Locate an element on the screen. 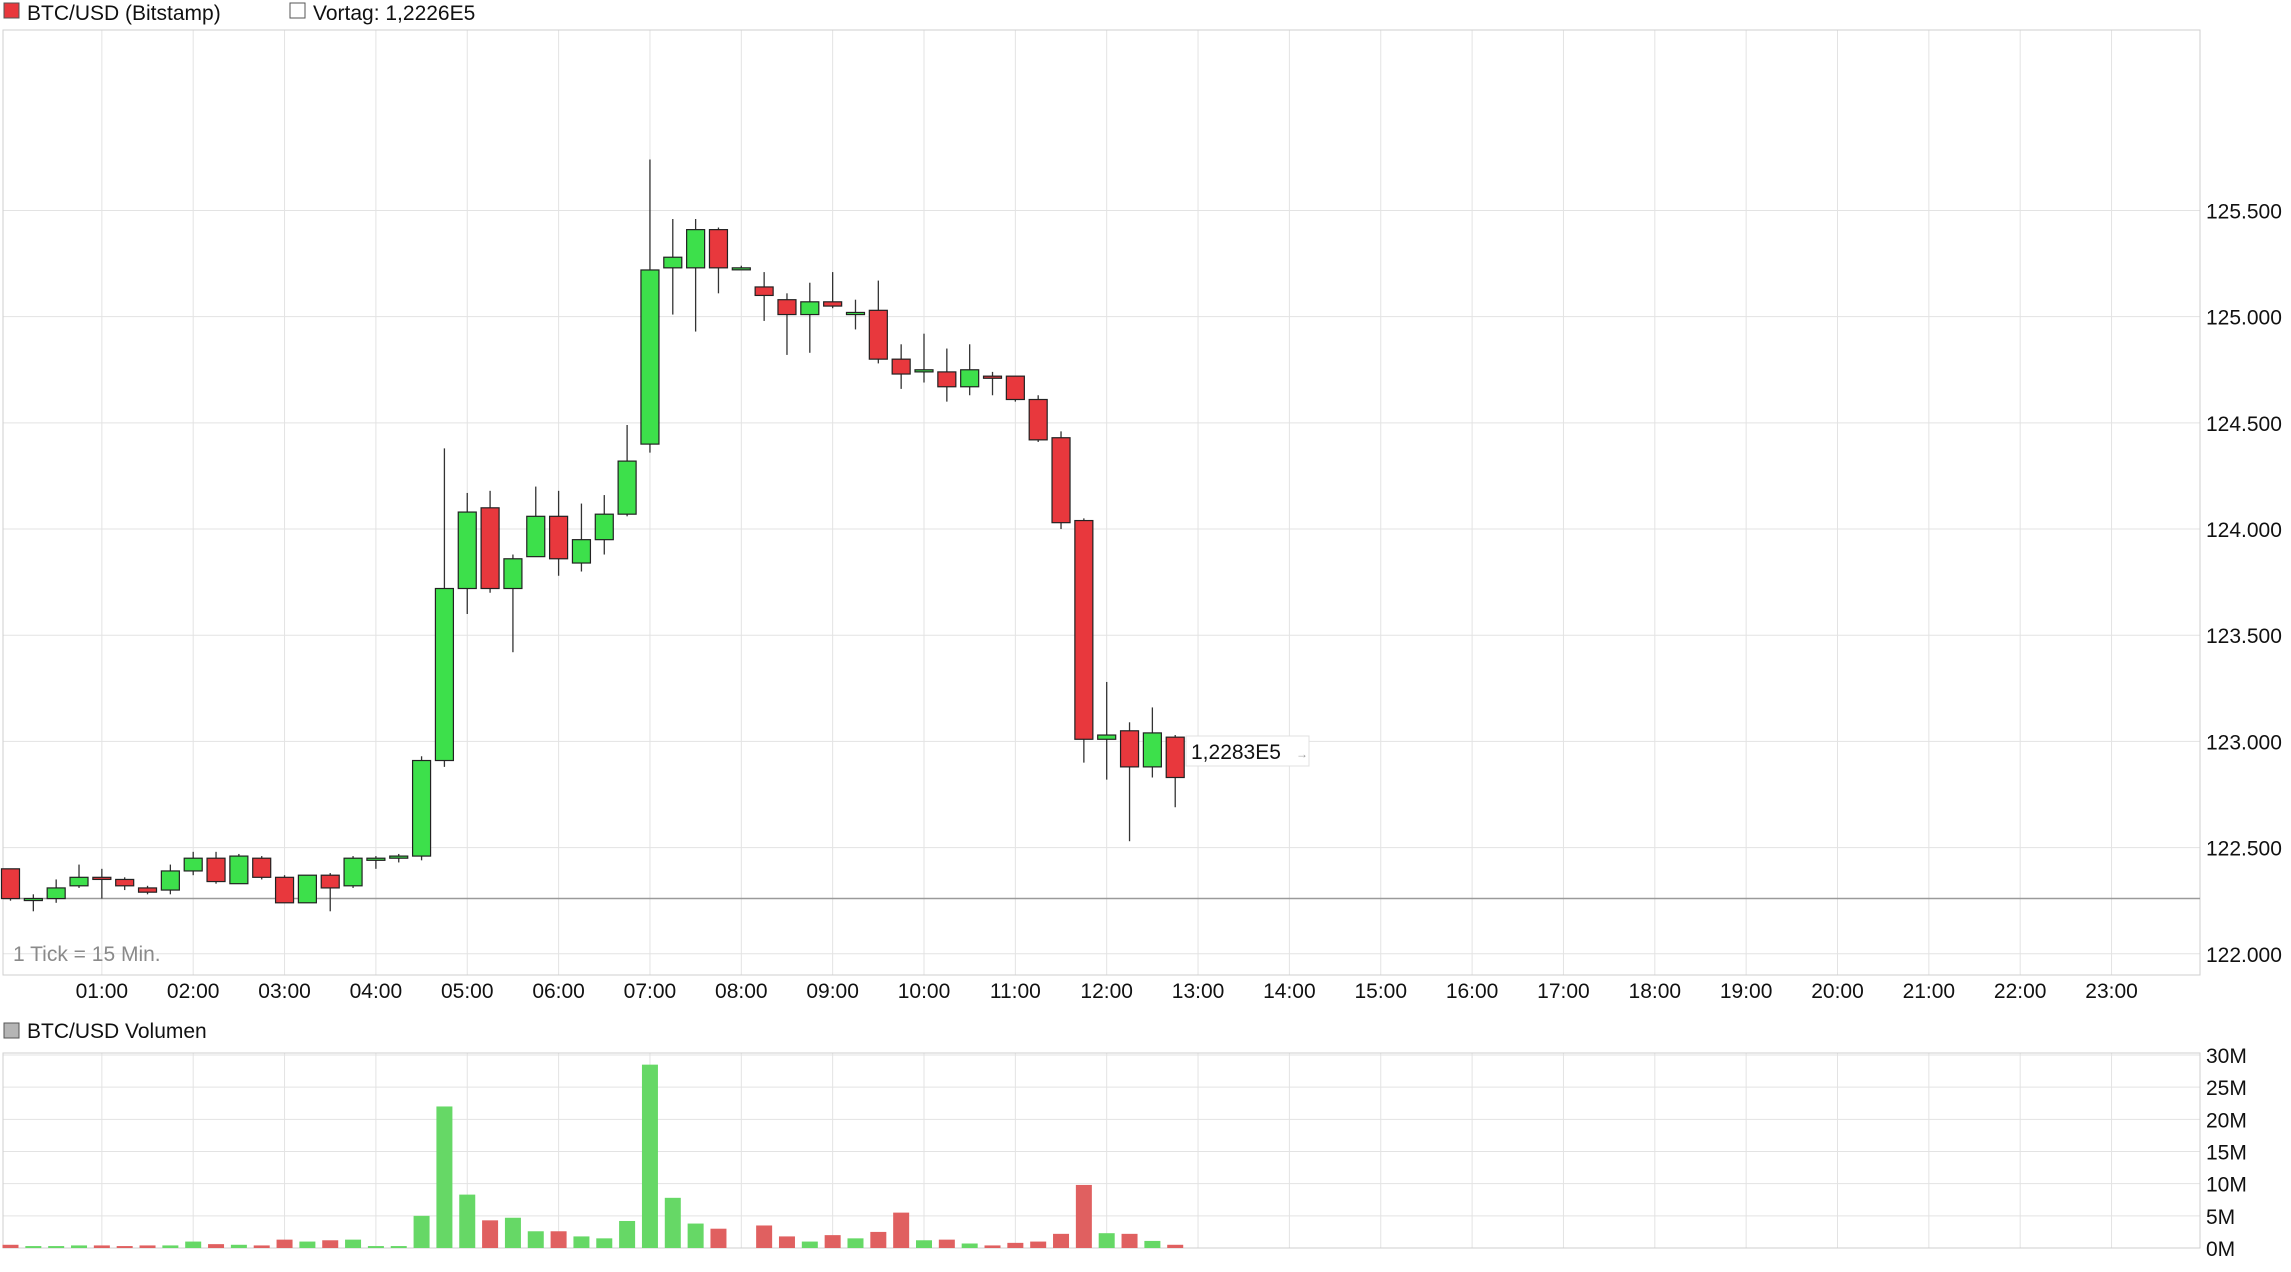  time-tick-label: 19:00 is located at coordinates (1746, 991).